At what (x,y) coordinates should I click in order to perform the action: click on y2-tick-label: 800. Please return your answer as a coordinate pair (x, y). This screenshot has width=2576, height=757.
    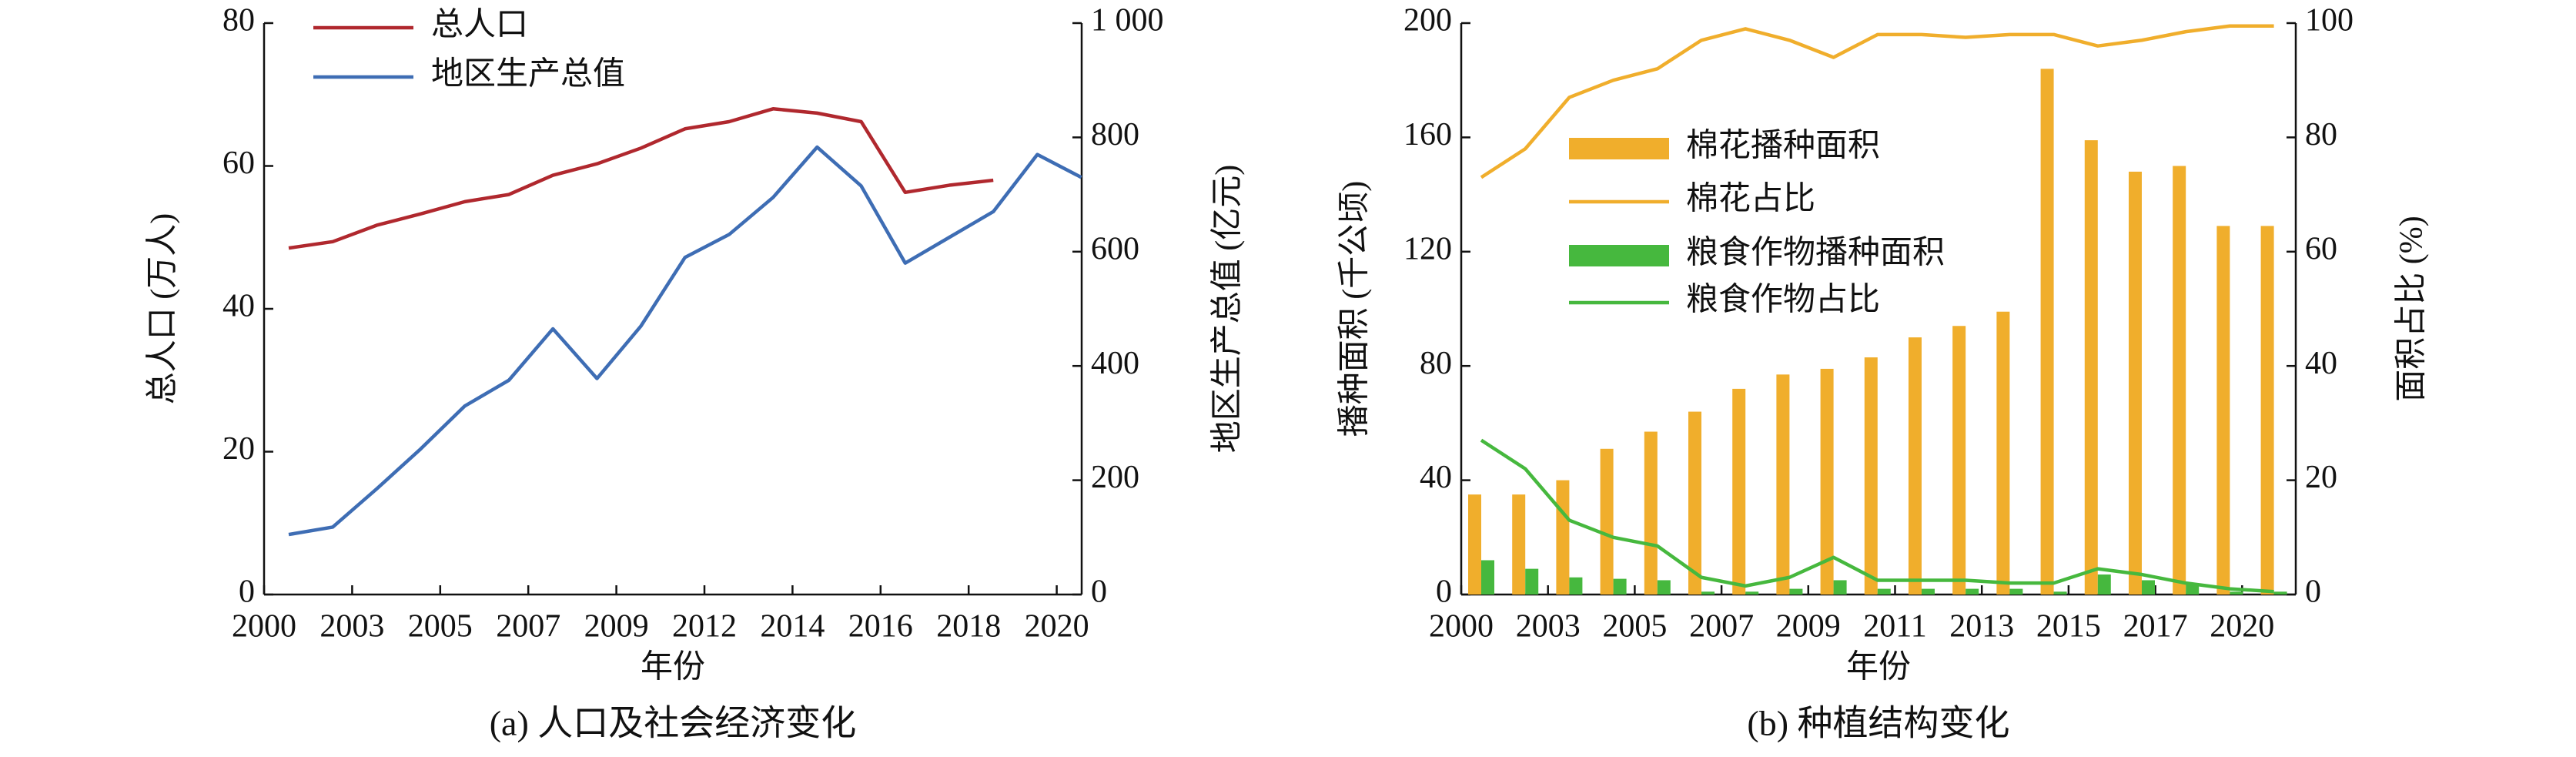
    Looking at the image, I should click on (1115, 134).